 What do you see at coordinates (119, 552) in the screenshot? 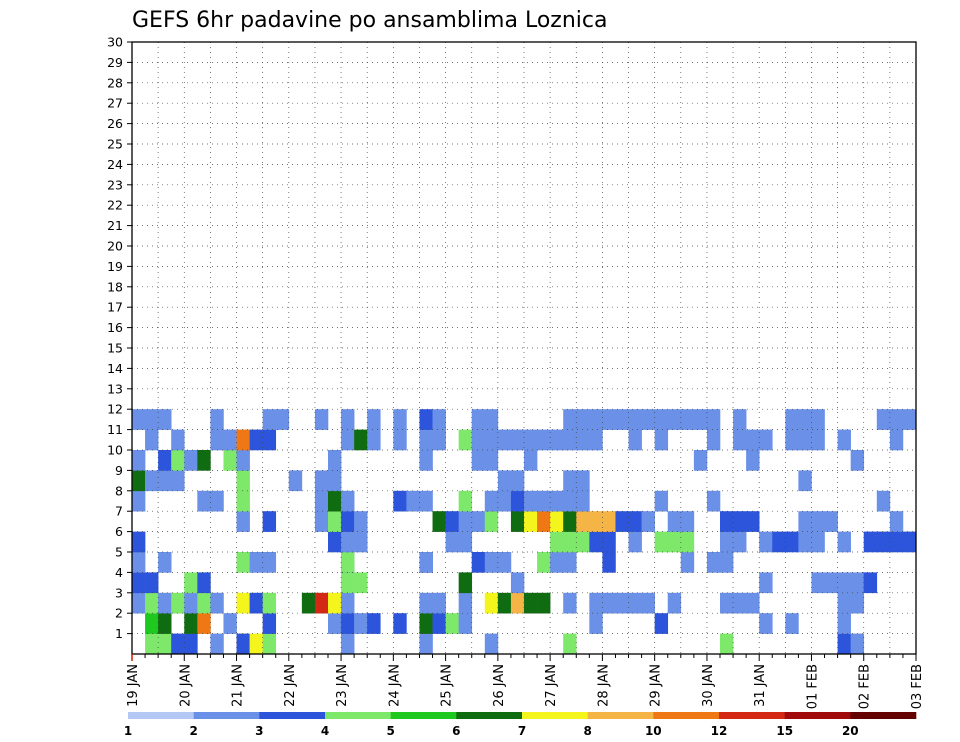
I see `y-tick-label: 5` at bounding box center [119, 552].